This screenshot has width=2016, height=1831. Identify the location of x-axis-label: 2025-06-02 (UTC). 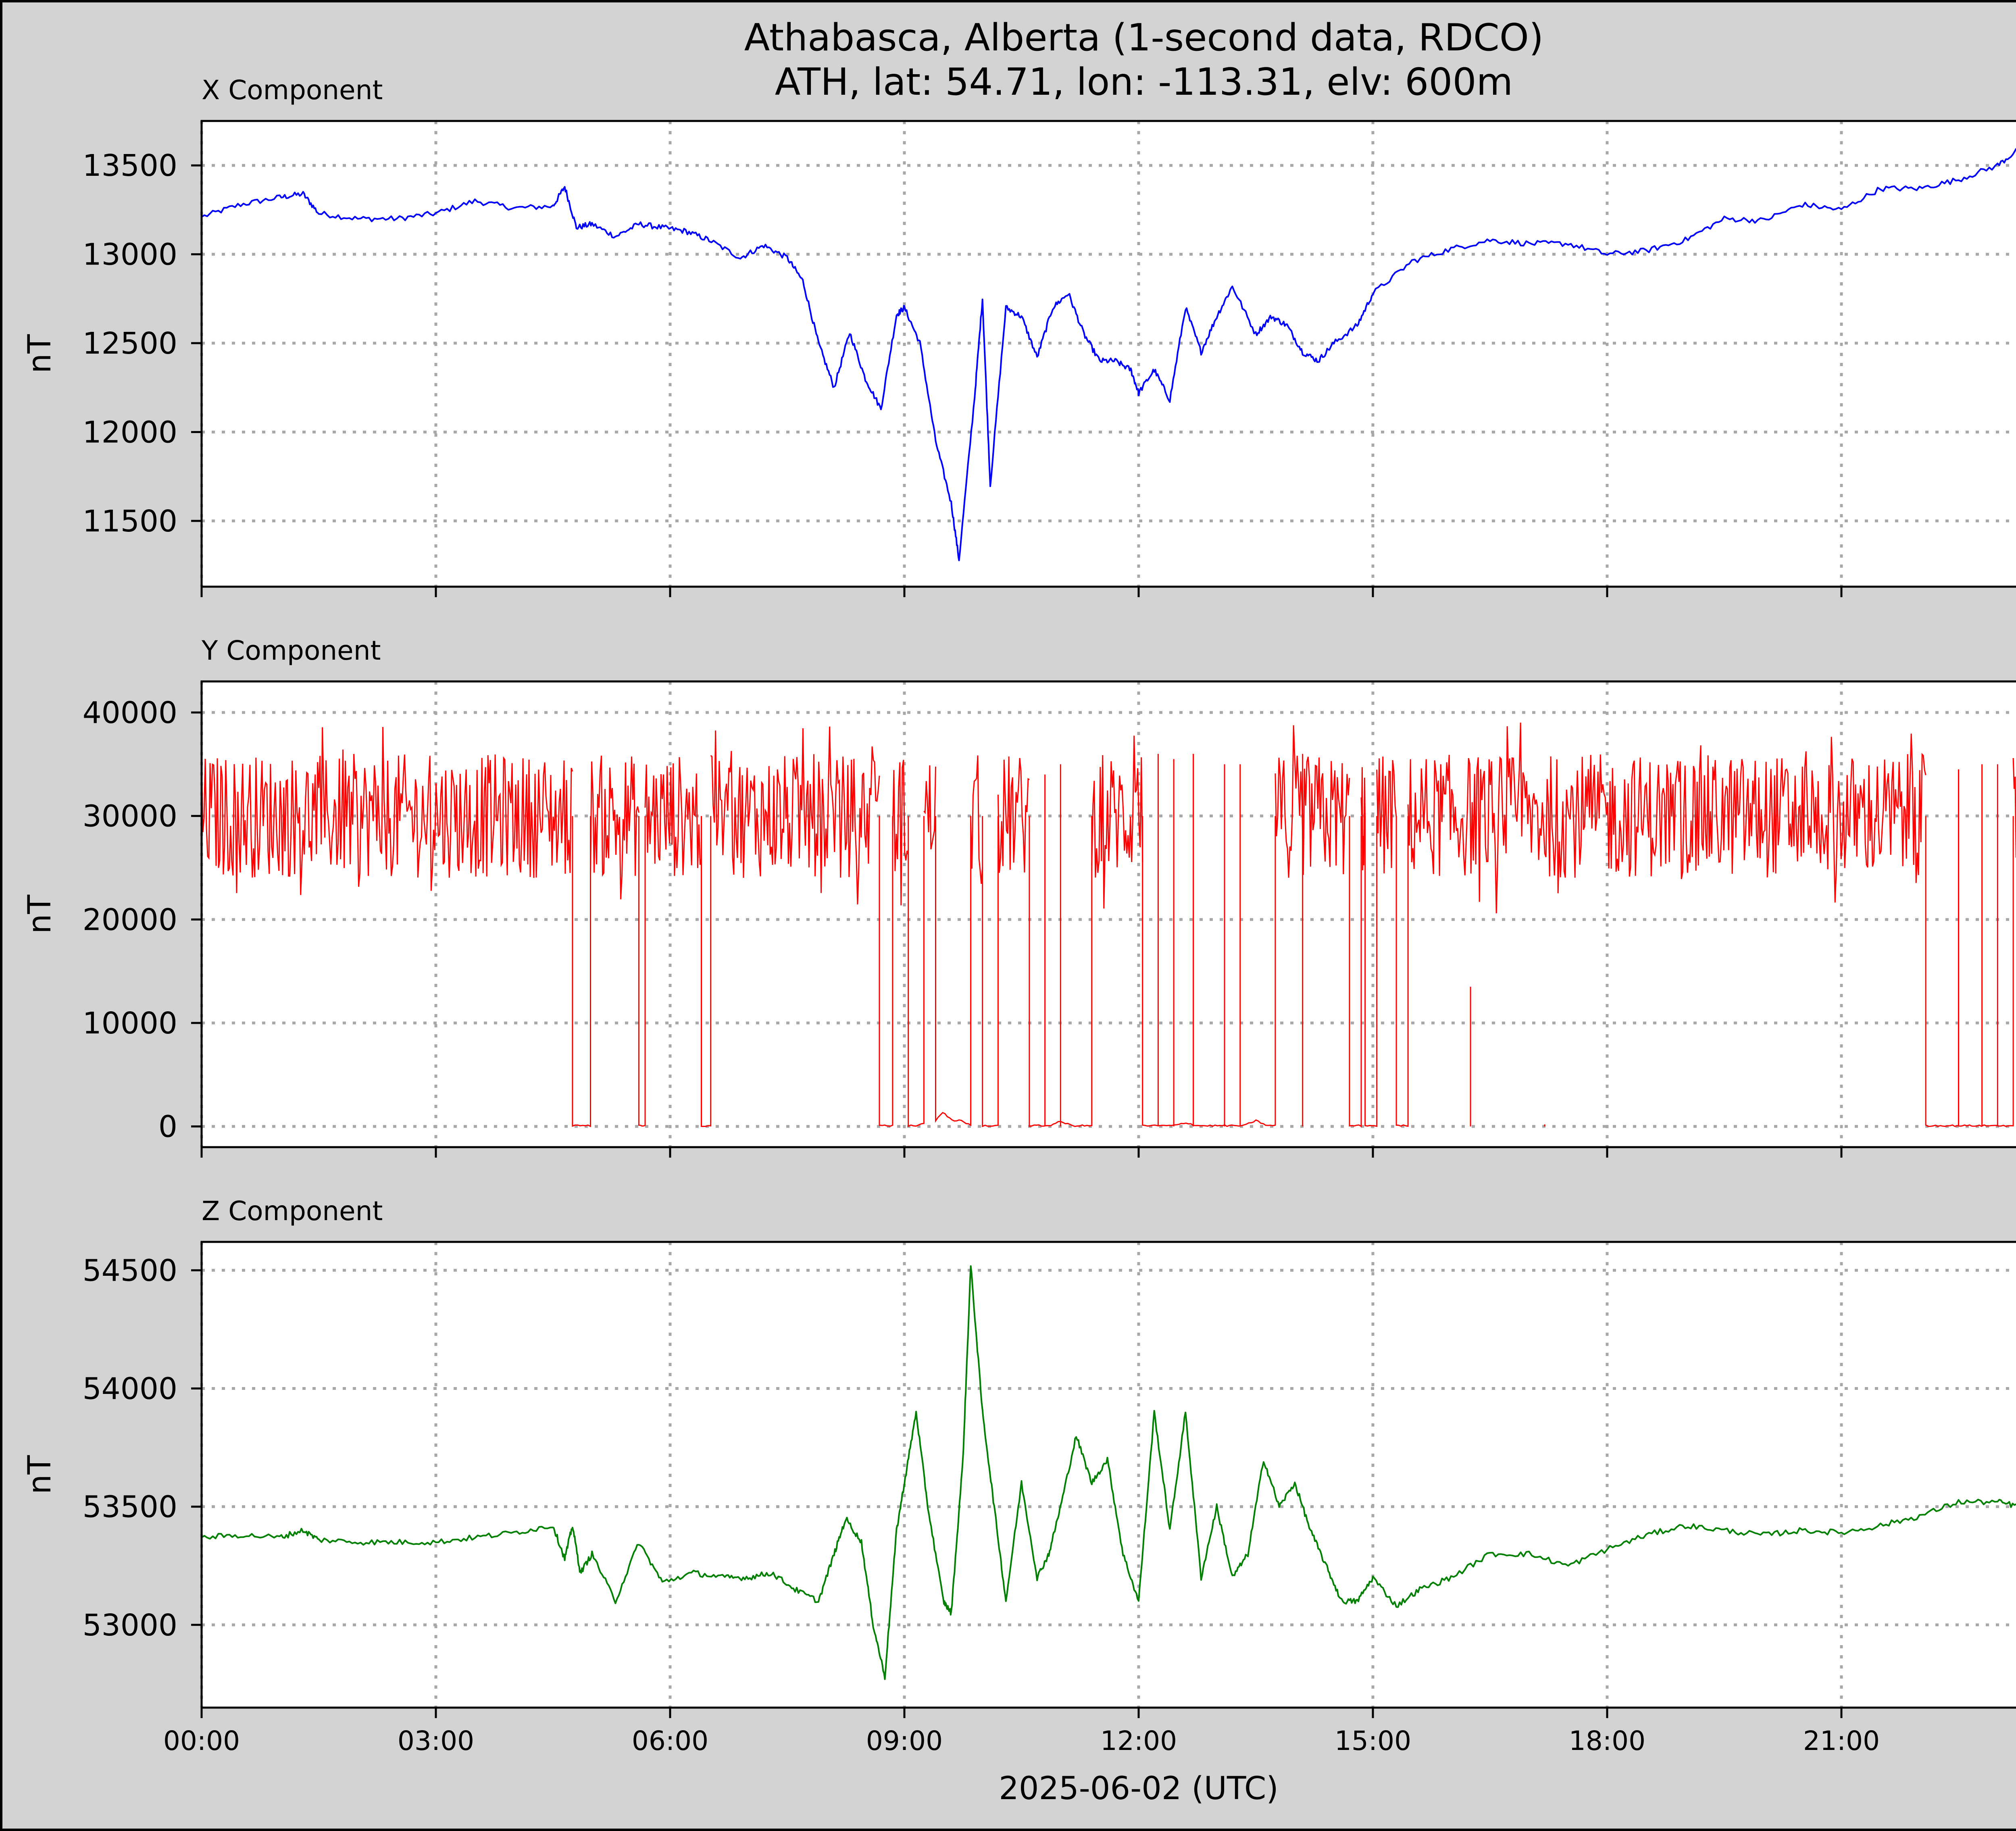
(1139, 1789).